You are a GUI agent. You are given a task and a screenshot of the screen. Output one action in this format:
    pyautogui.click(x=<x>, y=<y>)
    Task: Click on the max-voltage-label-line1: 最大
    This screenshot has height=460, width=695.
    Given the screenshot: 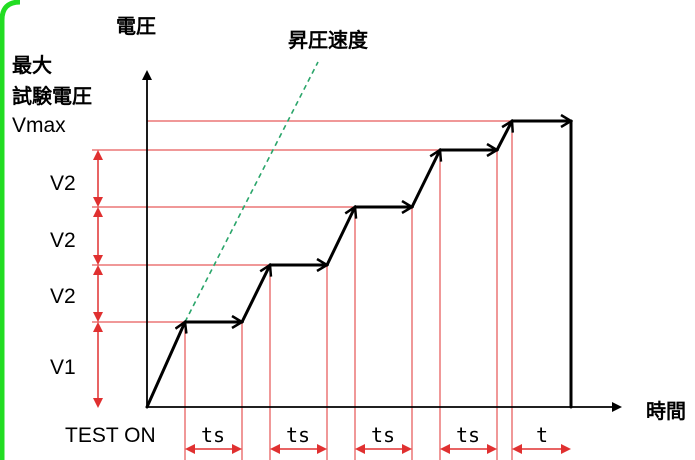 What is the action you would take?
    pyautogui.click(x=32, y=65)
    